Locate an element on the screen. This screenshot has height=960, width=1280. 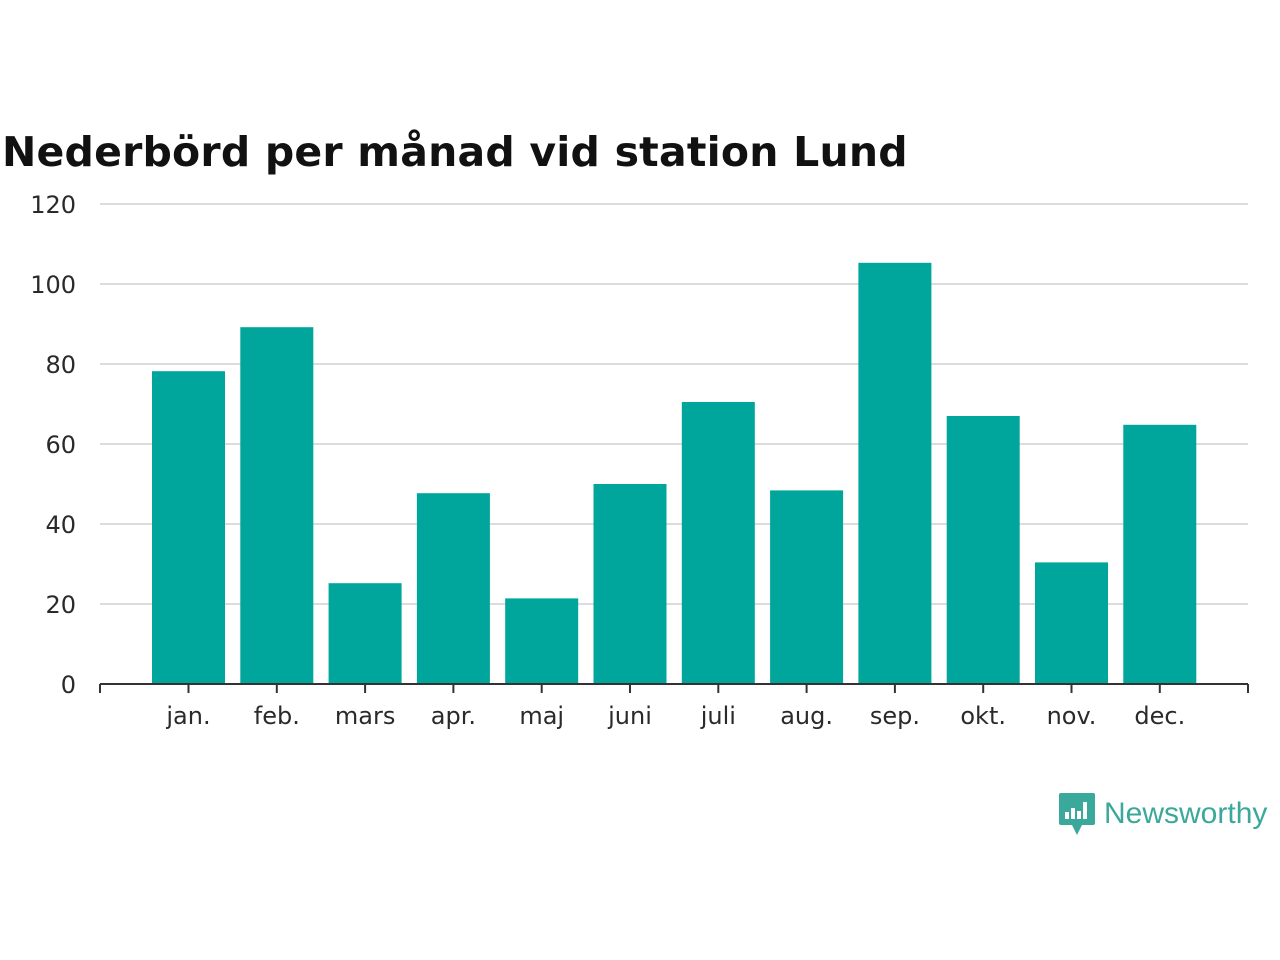
y-tick-label: 120 is located at coordinates (53, 205).